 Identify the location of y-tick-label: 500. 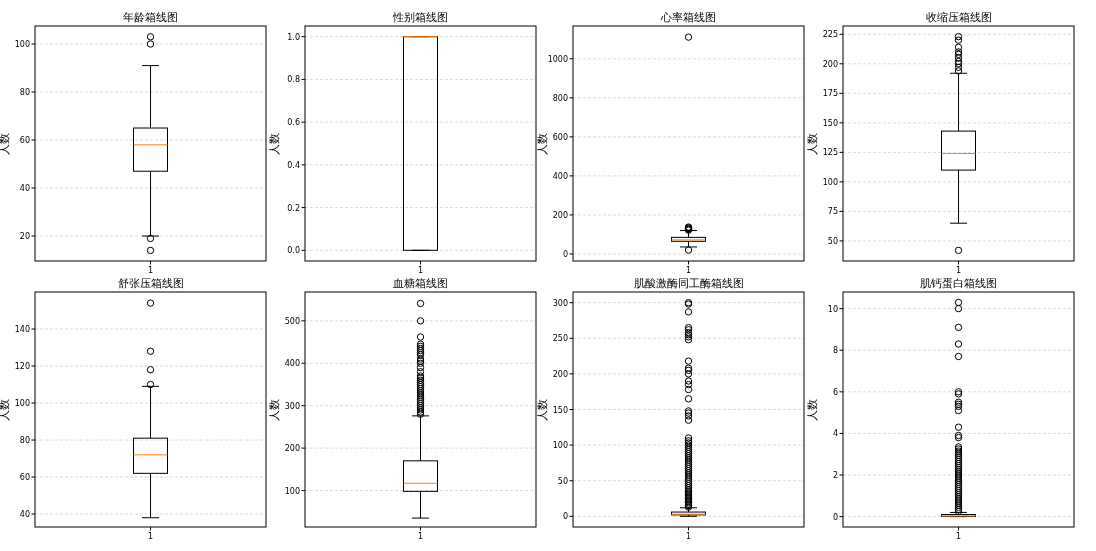
(292, 321).